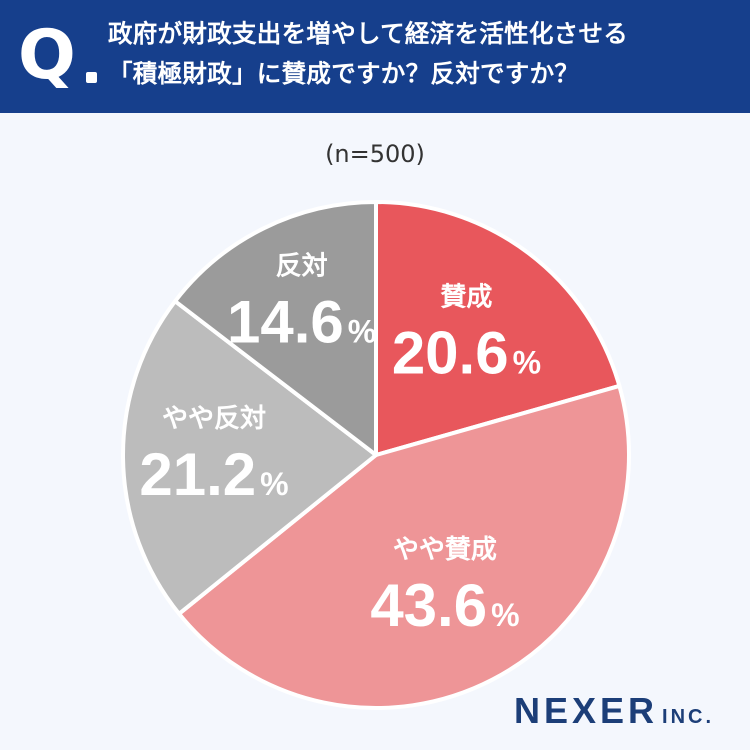 This screenshot has height=750, width=750. What do you see at coordinates (375, 154) in the screenshot?
I see `sample-size: (n=500)` at bounding box center [375, 154].